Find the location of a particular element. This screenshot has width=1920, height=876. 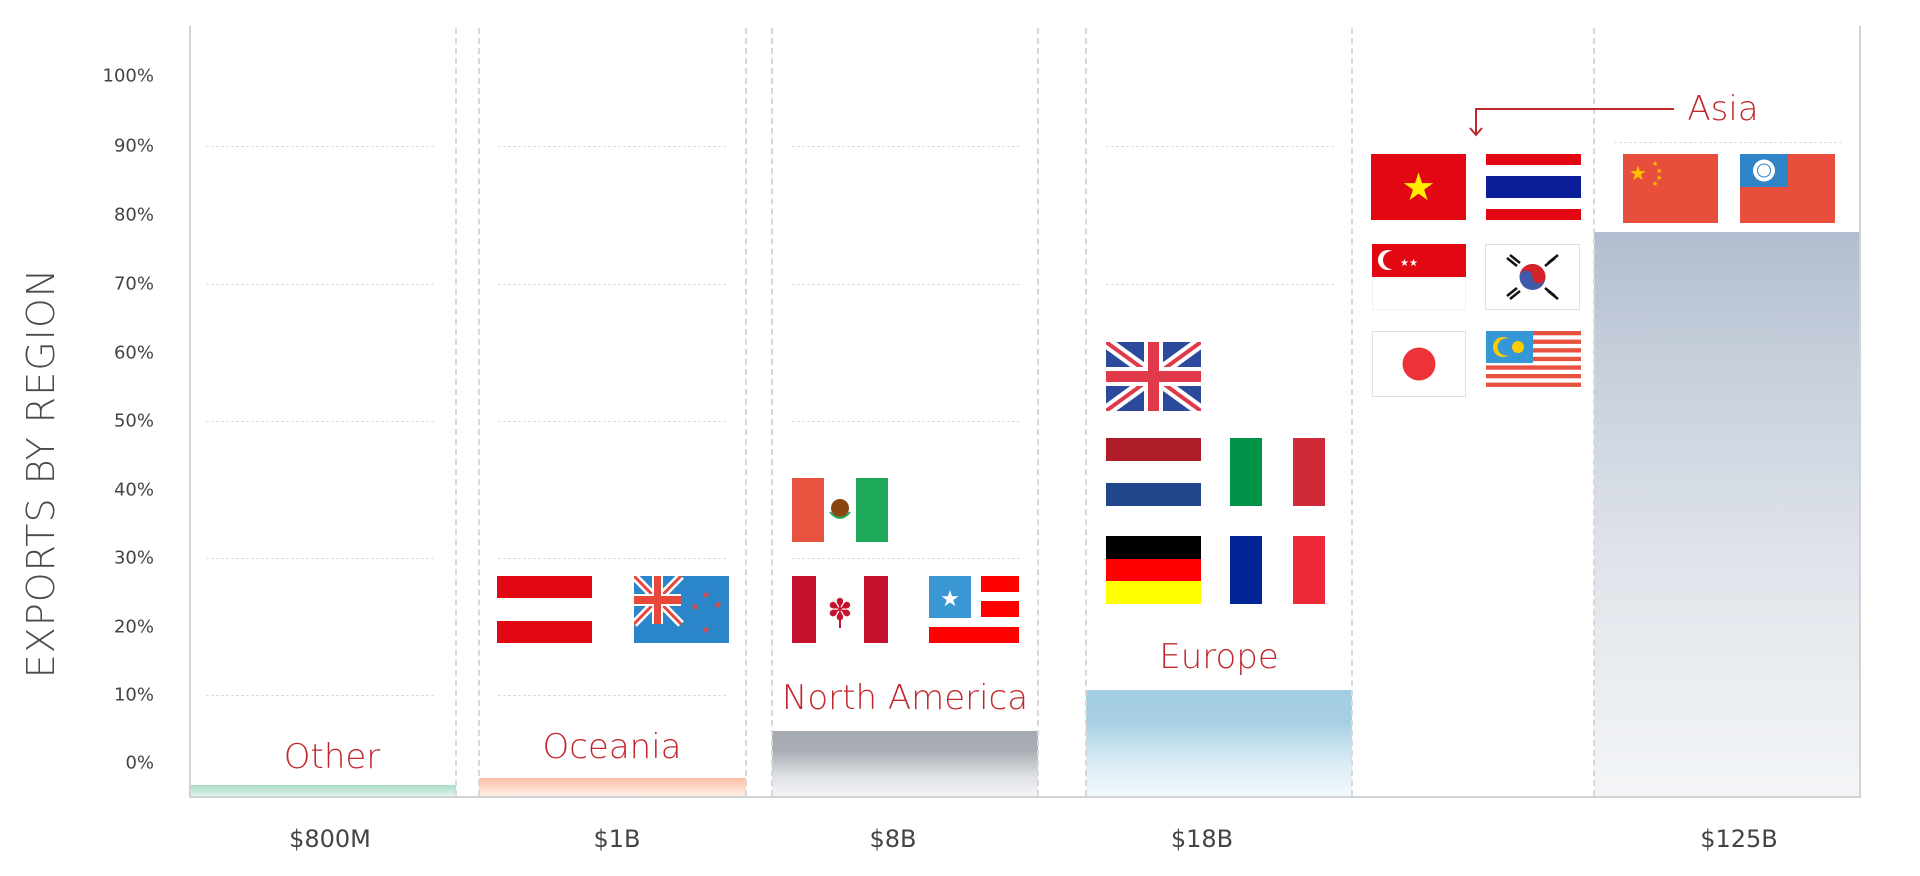

flag-china-icon: ★ ★ ★ ★ ★ is located at coordinates (1670, 188).